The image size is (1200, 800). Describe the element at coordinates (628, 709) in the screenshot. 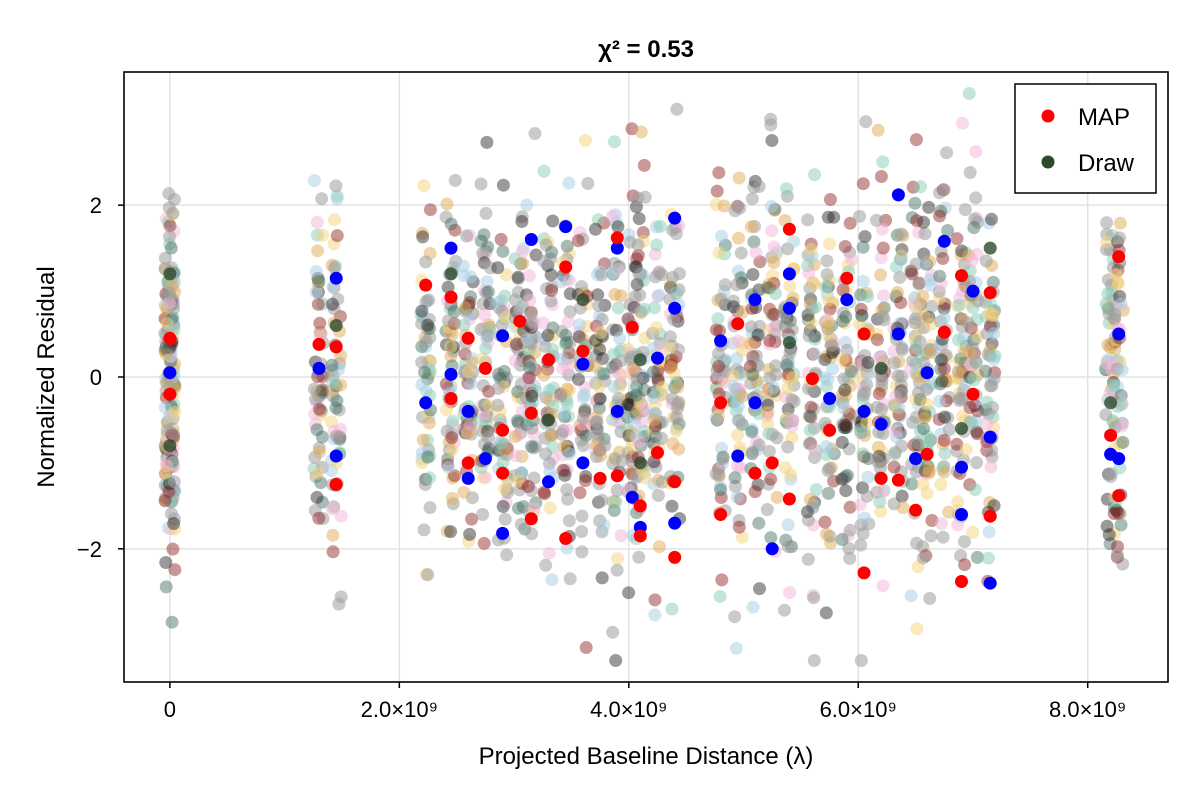

I see `x-tick-label: 4.0×10⁹` at that location.